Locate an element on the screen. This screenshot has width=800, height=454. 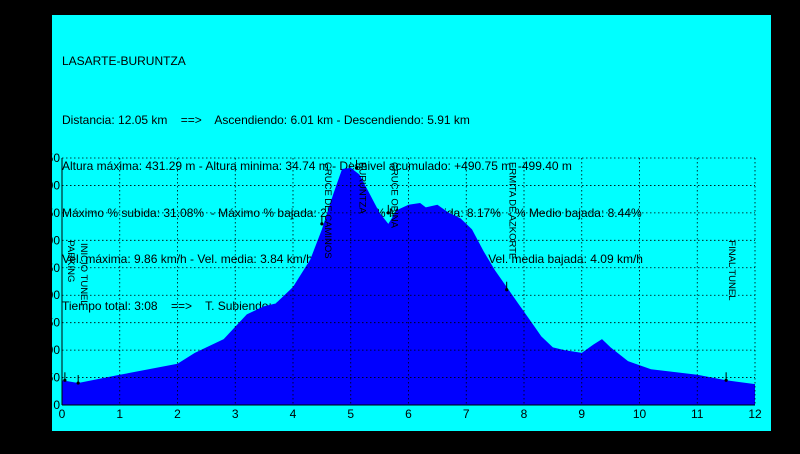
waypoint-label: CRUCE DE CAMINOS is located at coordinates (327, 210).